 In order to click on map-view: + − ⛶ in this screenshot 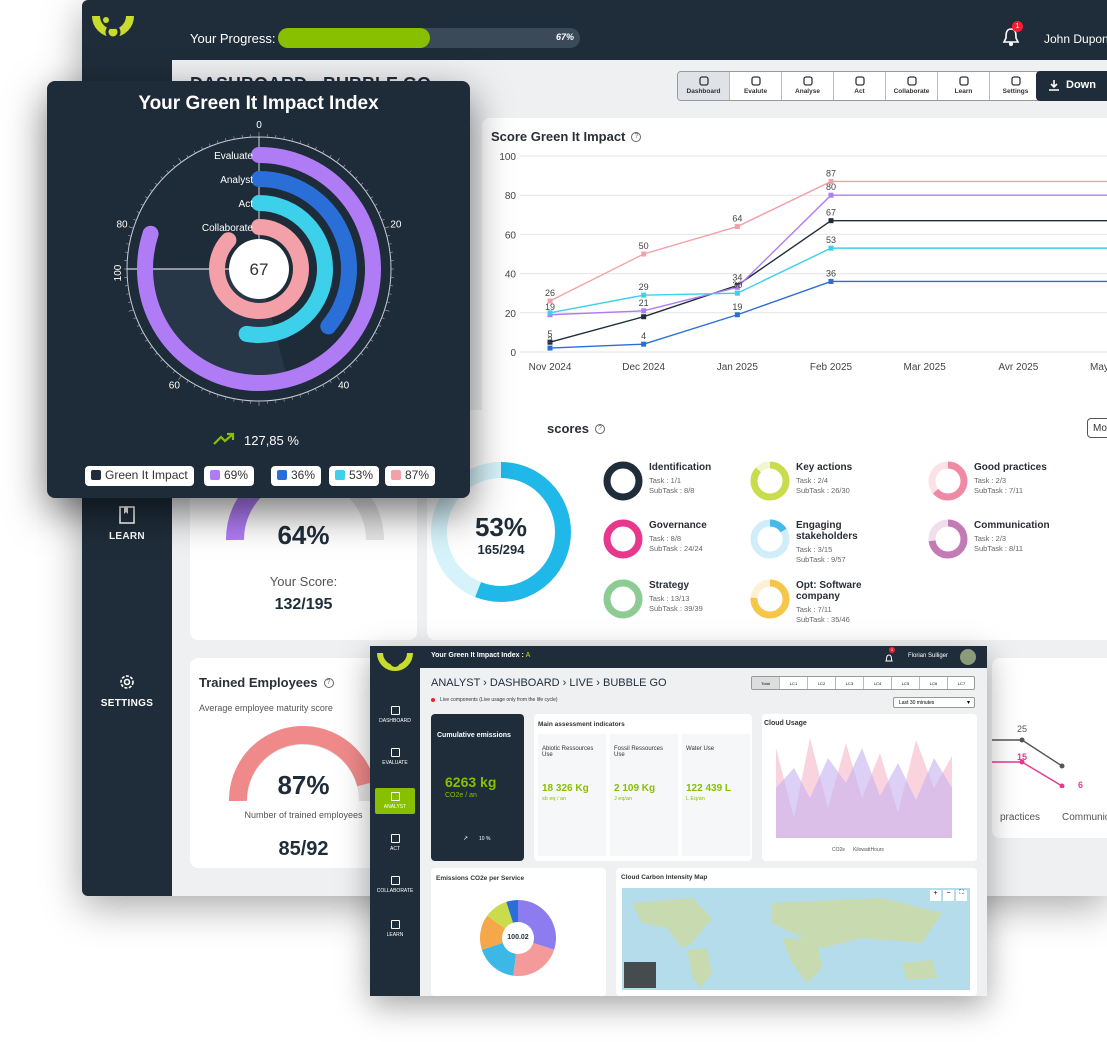, I will do `click(796, 939)`.